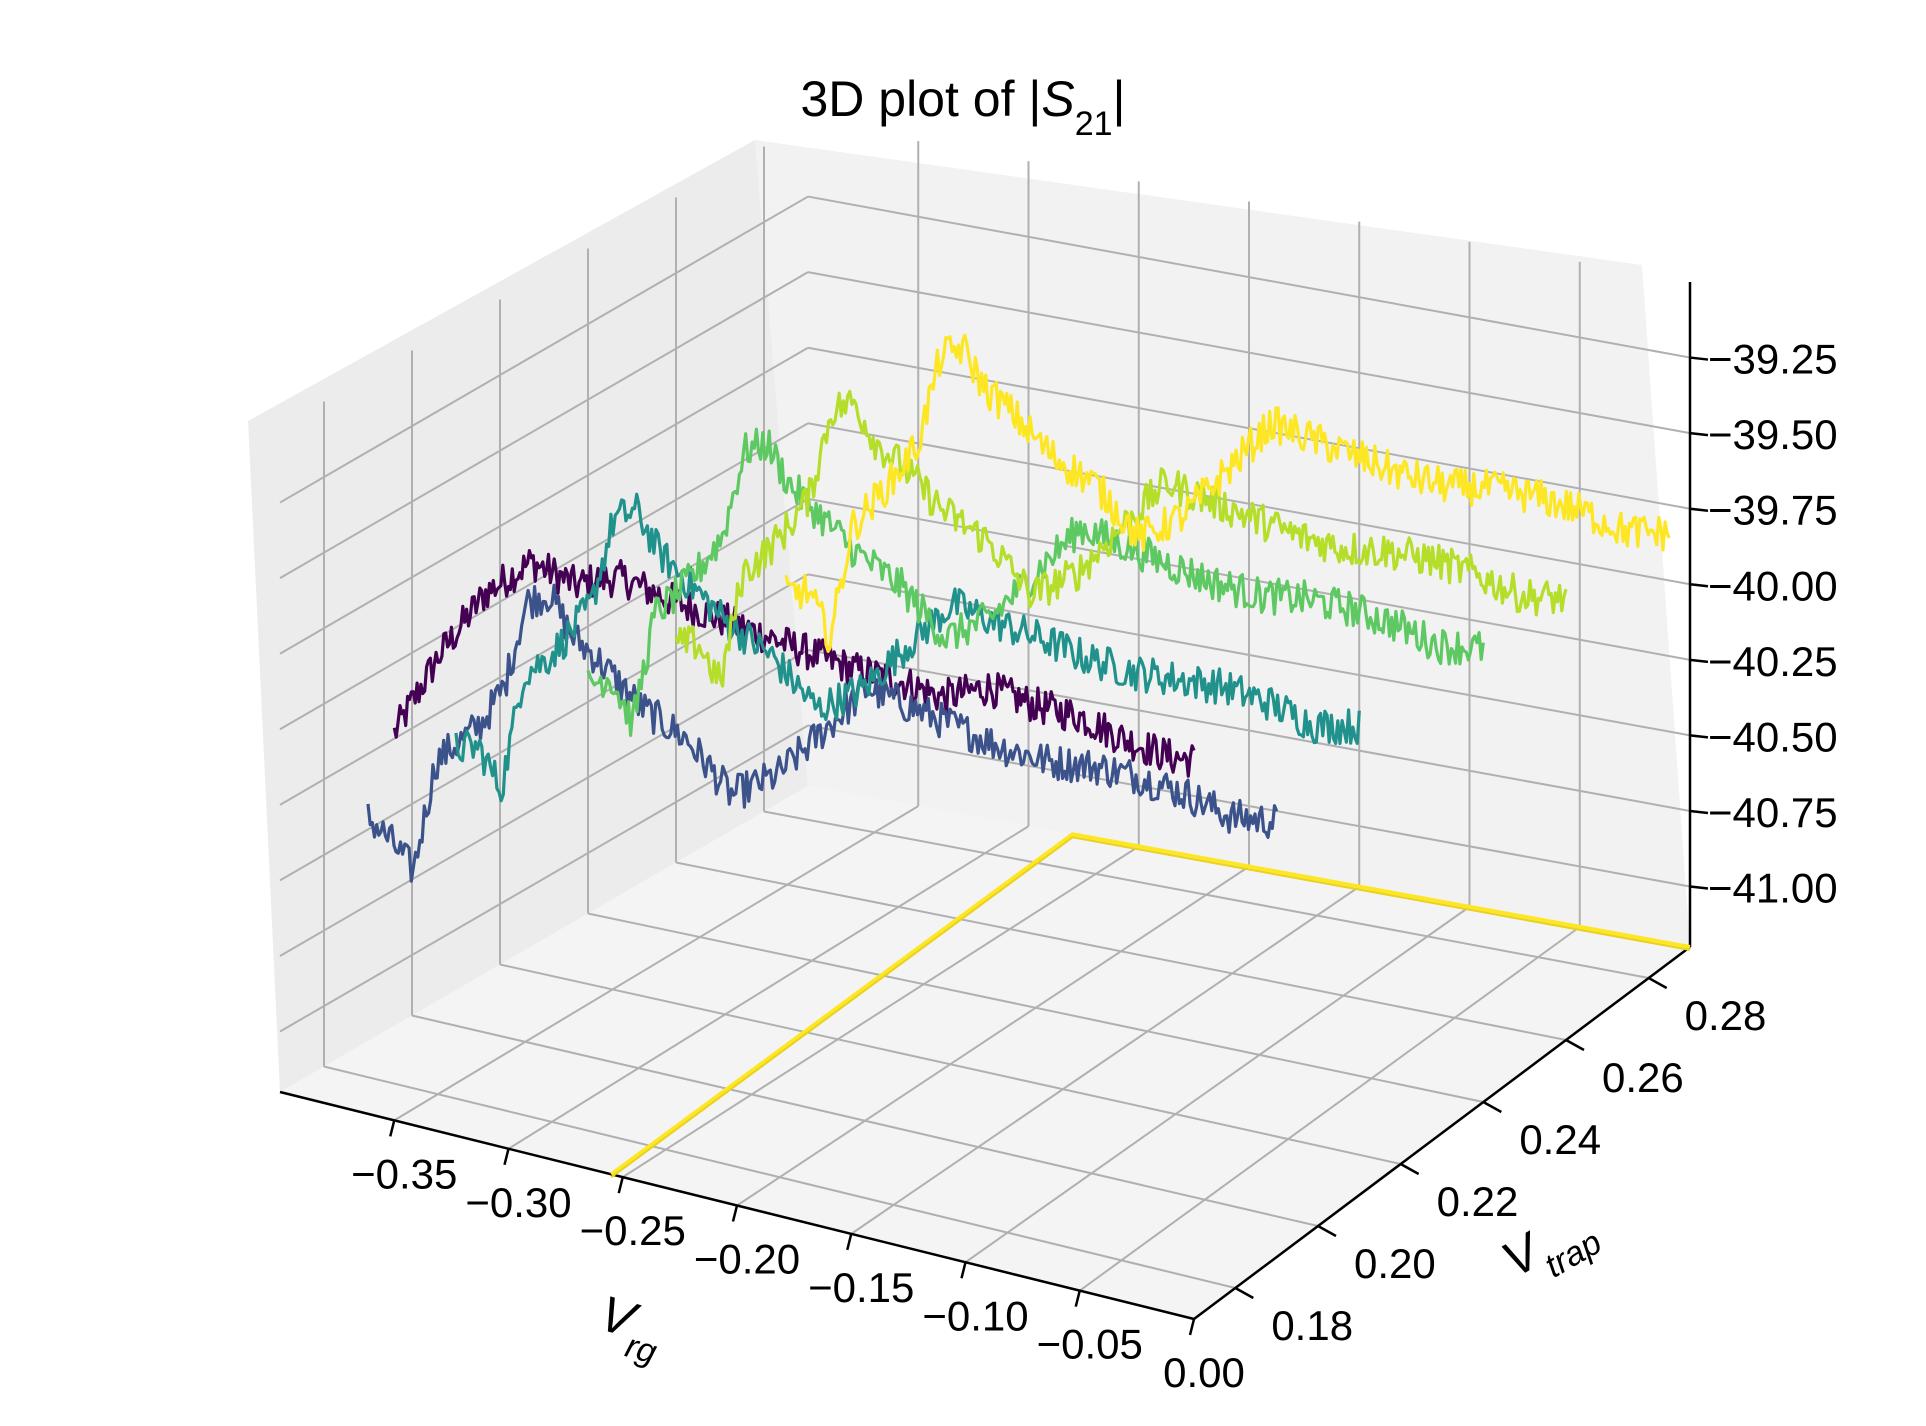 Image resolution: width=1926 pixels, height=1426 pixels. Describe the element at coordinates (1204, 1372) in the screenshot. I see `x-tick-label: 0.00` at that location.